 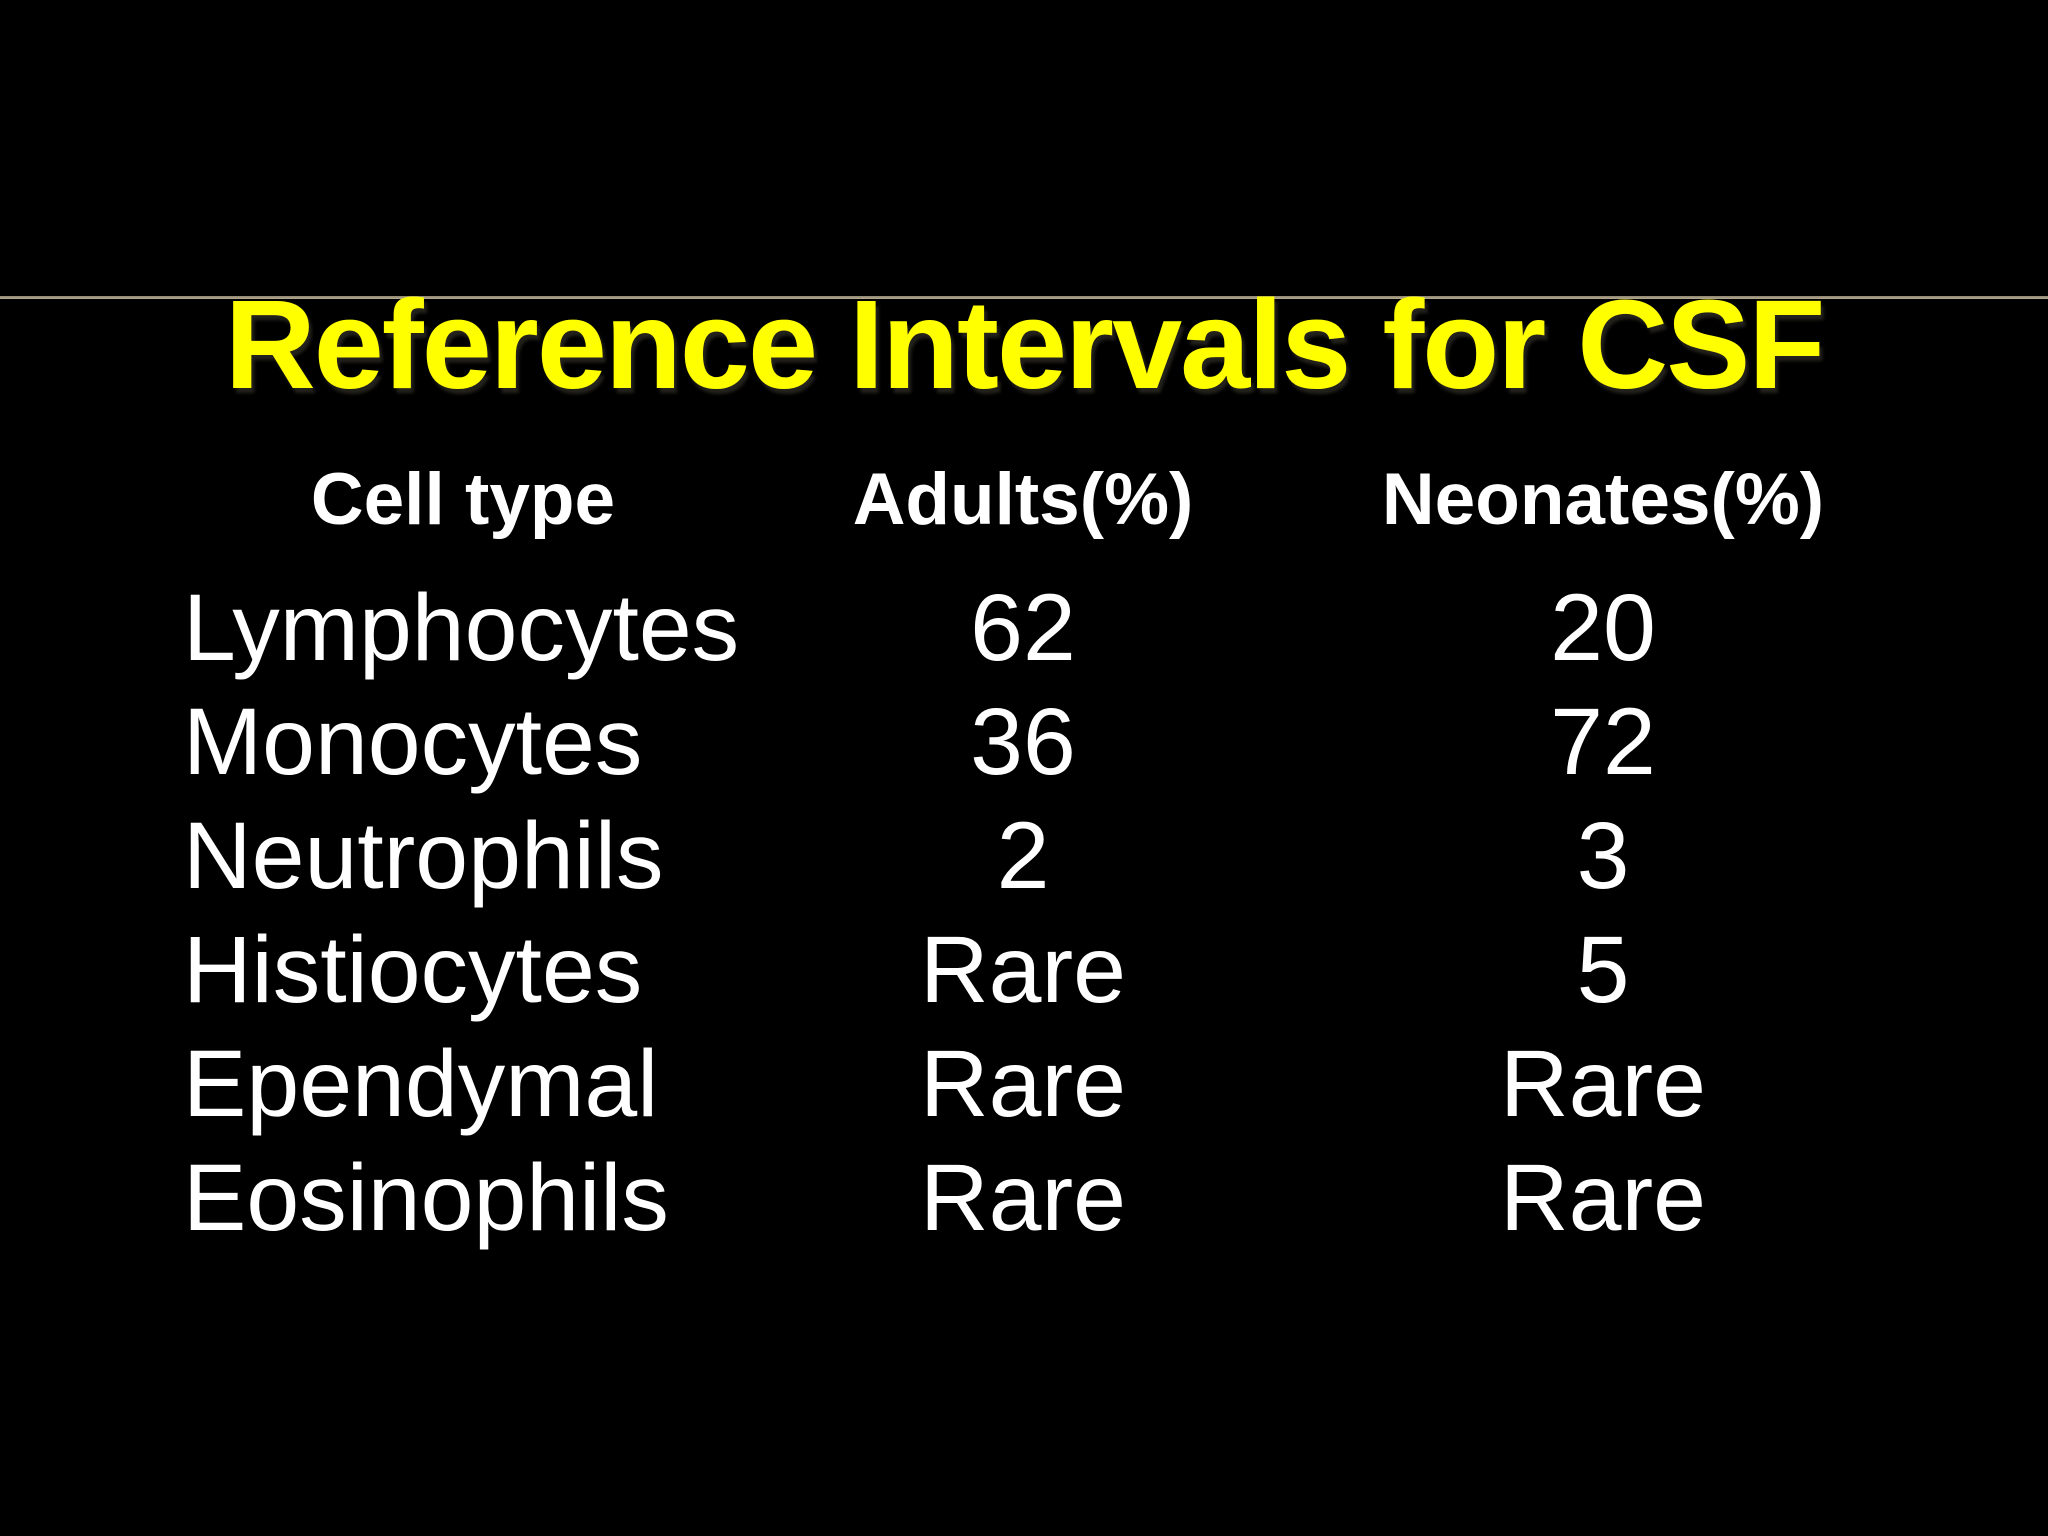 I want to click on cell-type-value: Histiocytes, so click(x=413, y=970).